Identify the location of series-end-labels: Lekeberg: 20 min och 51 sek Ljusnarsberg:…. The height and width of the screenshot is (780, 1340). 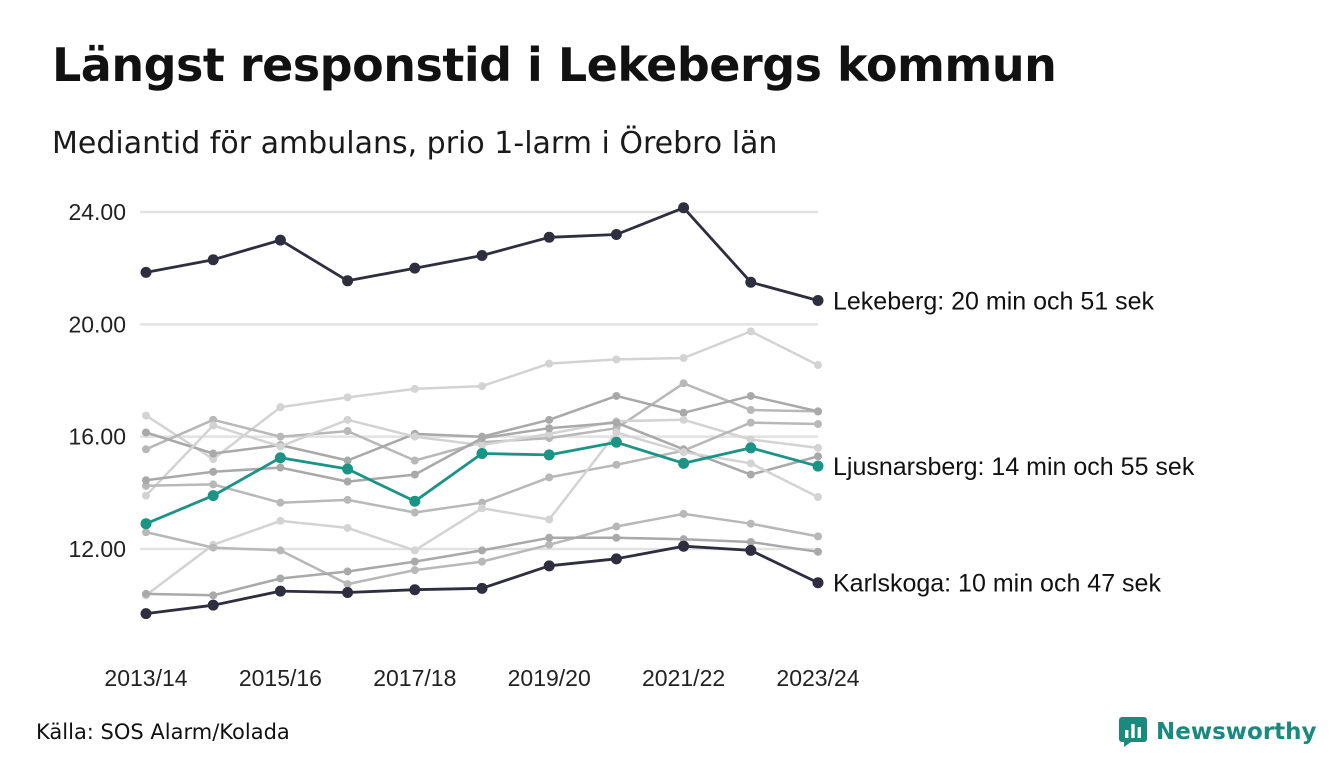
(1014, 442).